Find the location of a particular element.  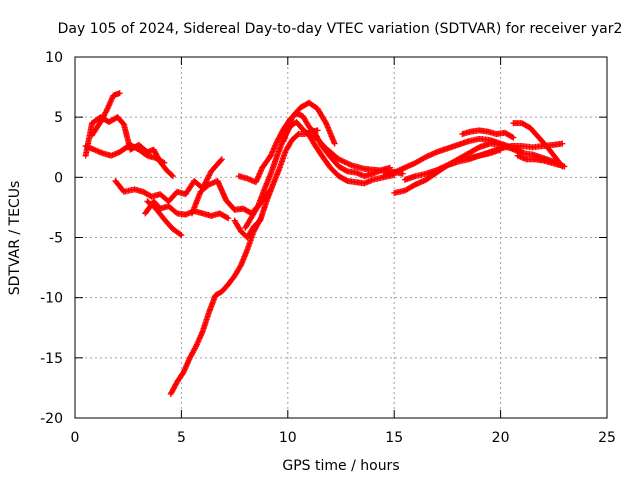

x-axis-label: GPS time / hours is located at coordinates (340, 466).